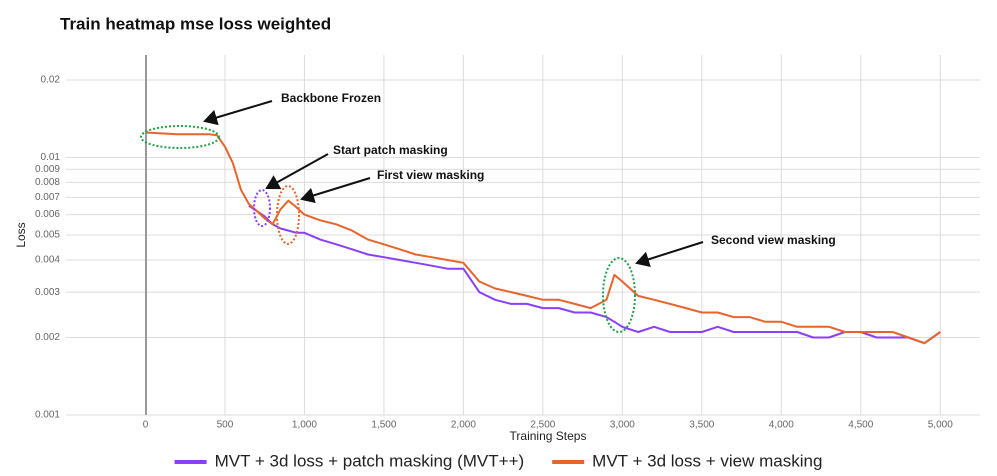 The width and height of the screenshot is (997, 476). What do you see at coordinates (47, 235) in the screenshot?
I see `y-tick-label: 0.005` at bounding box center [47, 235].